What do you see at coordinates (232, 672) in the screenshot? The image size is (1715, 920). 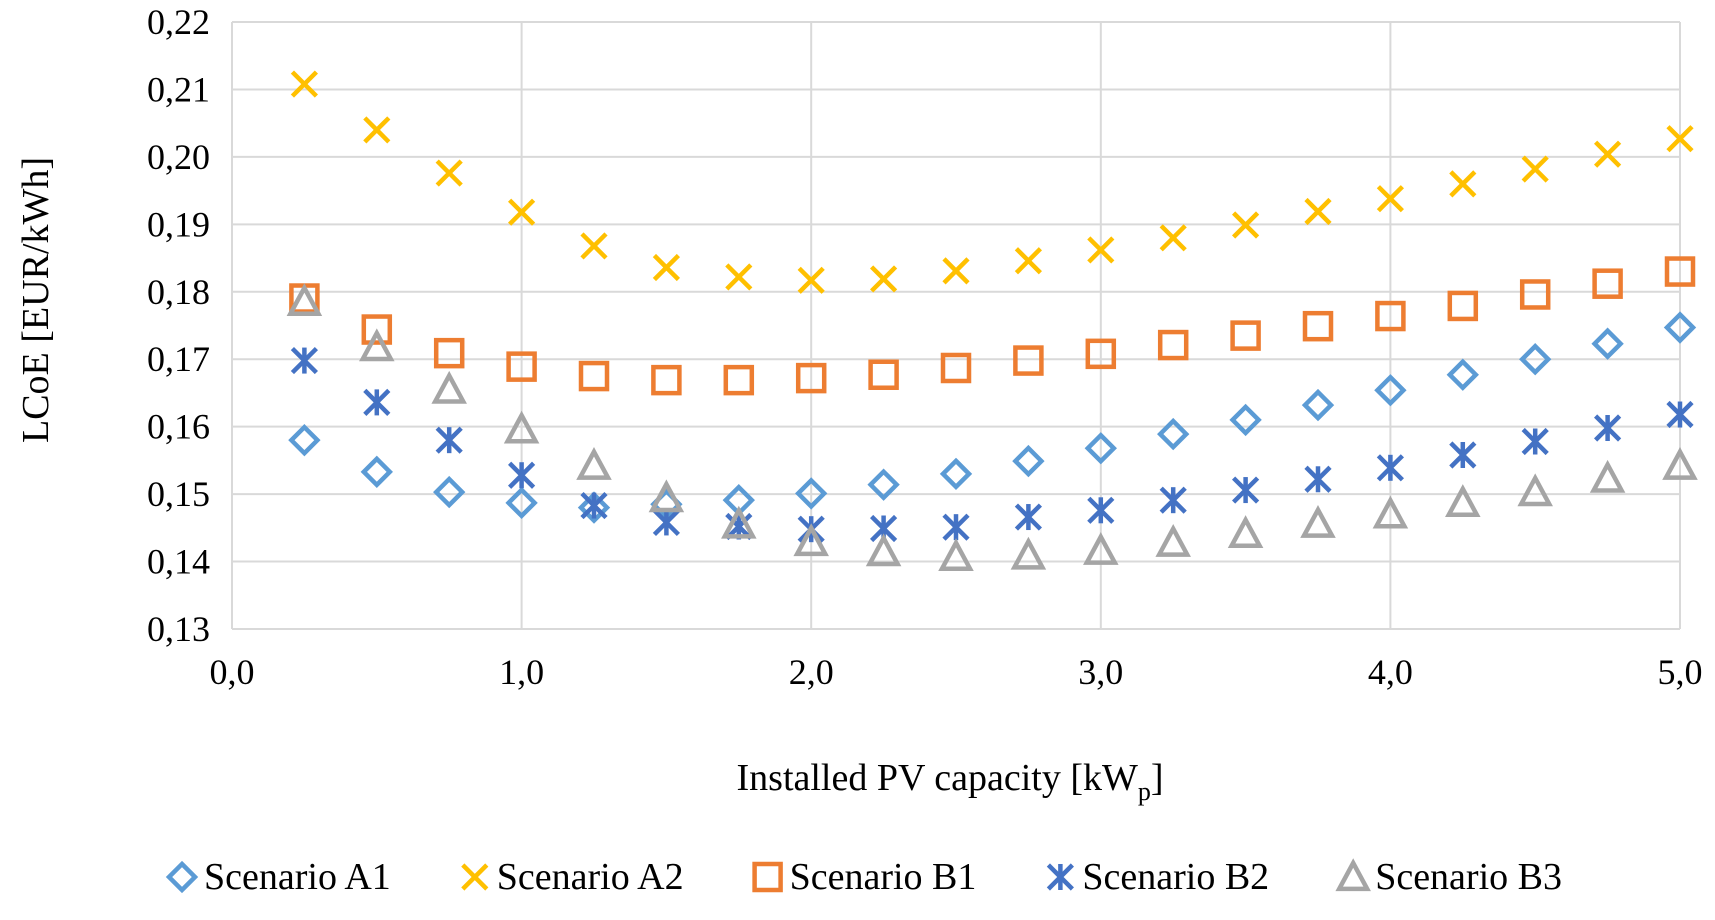 I see `x-tick-label: 0,0` at bounding box center [232, 672].